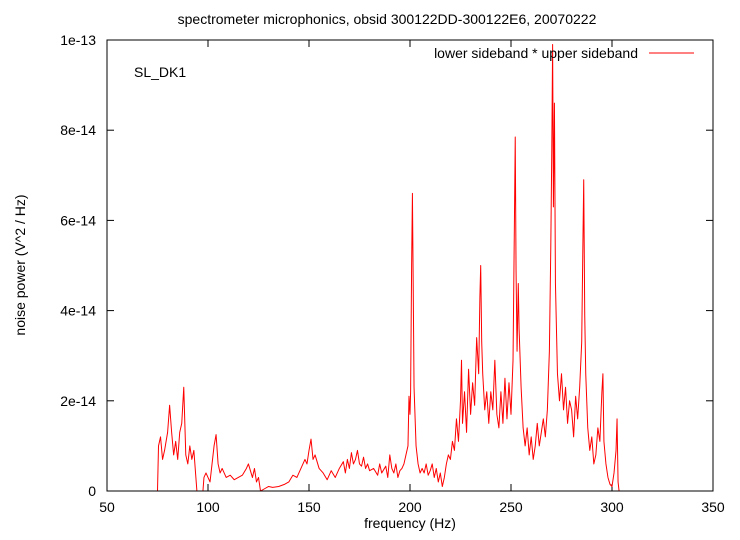 This screenshot has height=540, width=740. I want to click on y-tick-label: 1e-13, so click(78, 40).